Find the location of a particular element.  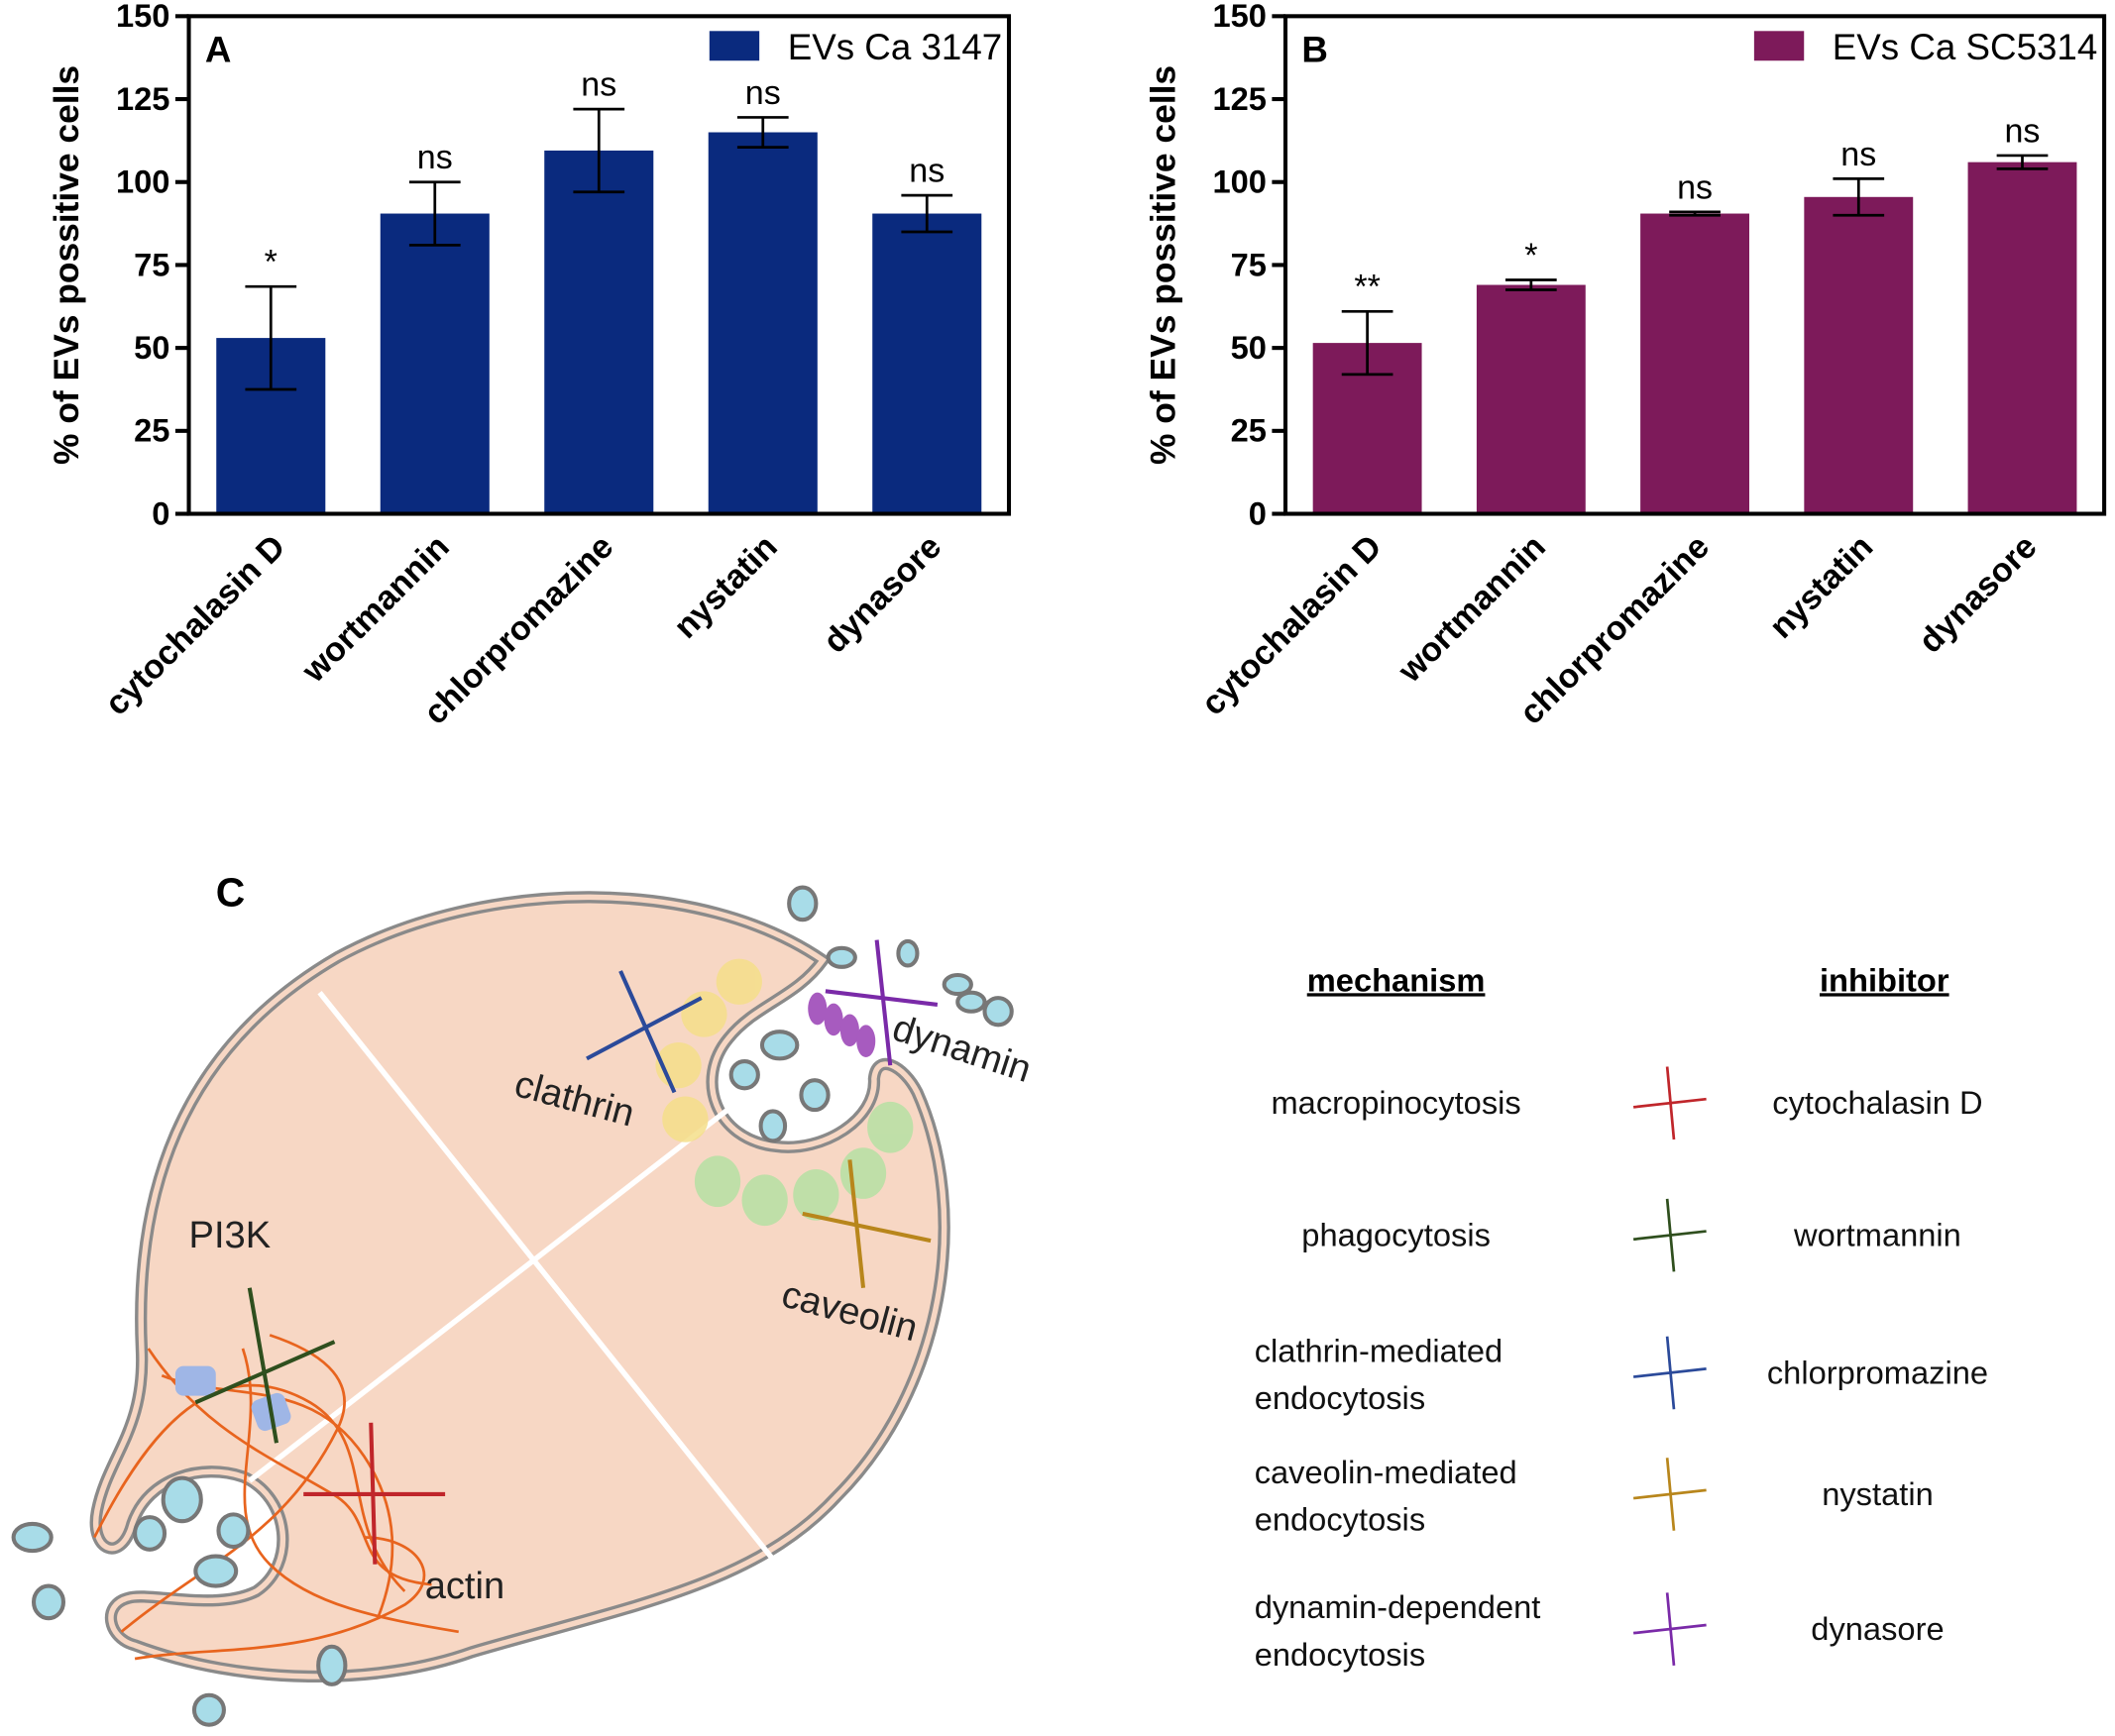

diagram-label: actin is located at coordinates (464, 1586).